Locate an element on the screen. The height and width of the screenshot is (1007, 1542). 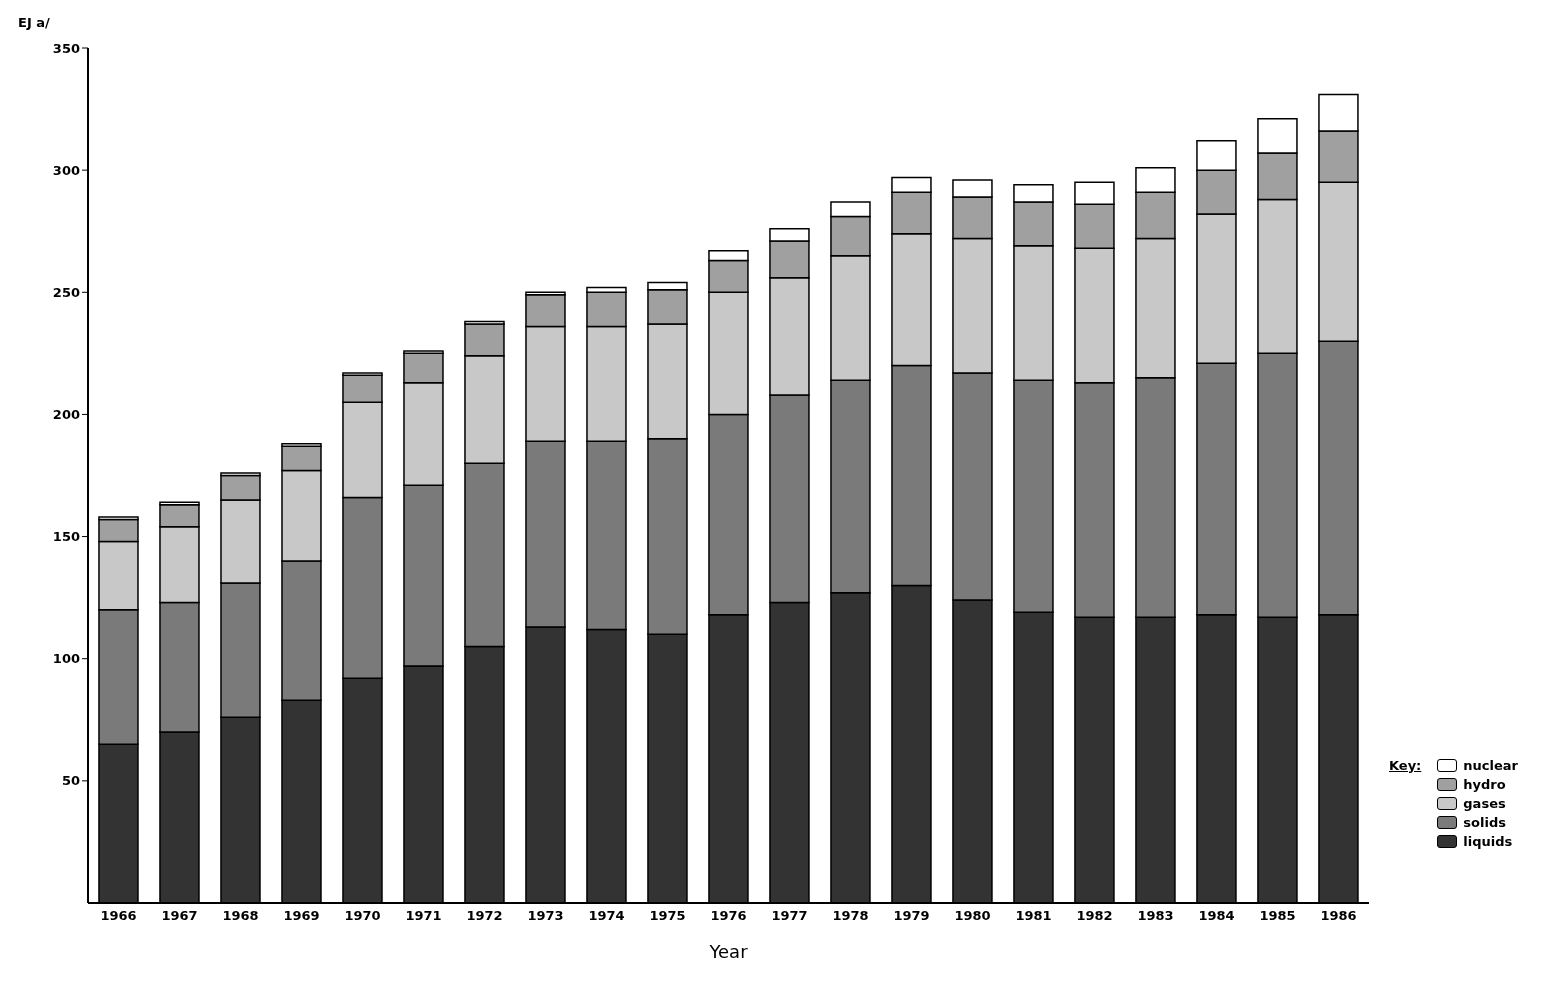
x-tick-label: 1967 is located at coordinates (179, 916).